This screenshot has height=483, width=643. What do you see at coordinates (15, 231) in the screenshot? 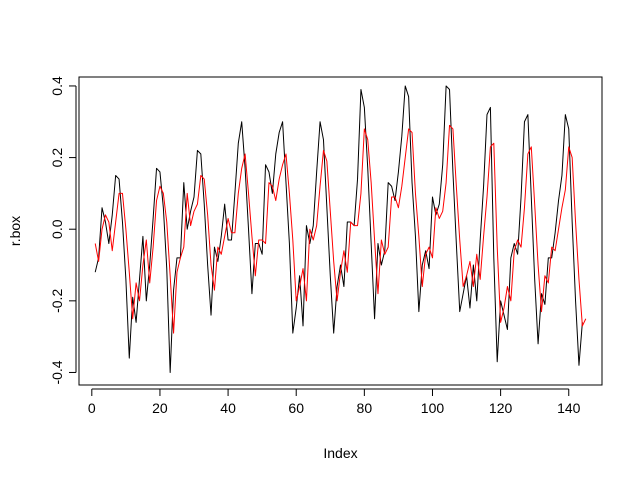
I see `y-axis-label: r.box` at bounding box center [15, 231].